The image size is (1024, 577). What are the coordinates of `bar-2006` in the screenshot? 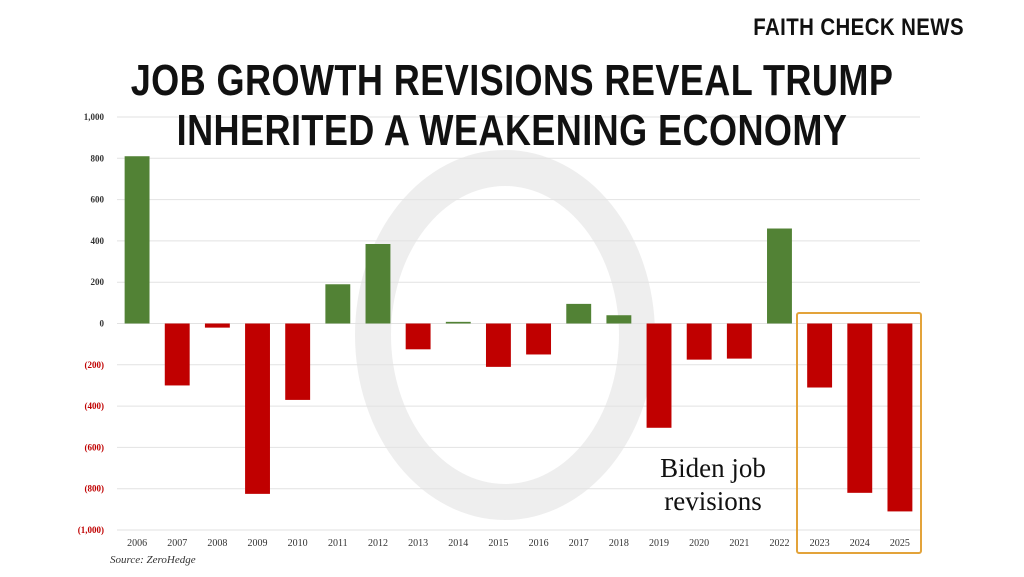 It's located at (137, 240).